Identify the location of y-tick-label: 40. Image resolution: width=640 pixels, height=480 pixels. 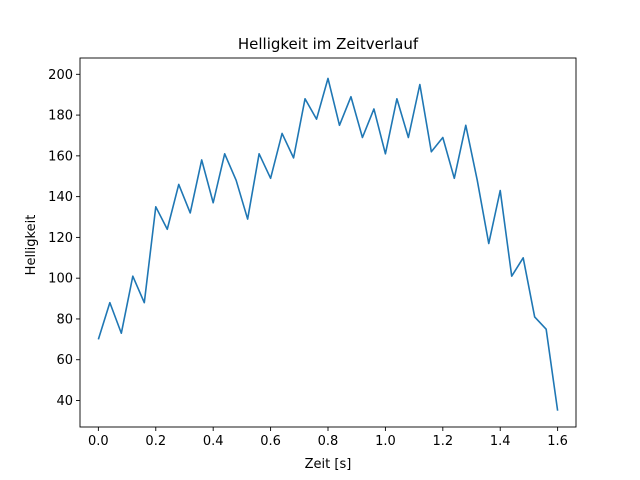
(64, 401).